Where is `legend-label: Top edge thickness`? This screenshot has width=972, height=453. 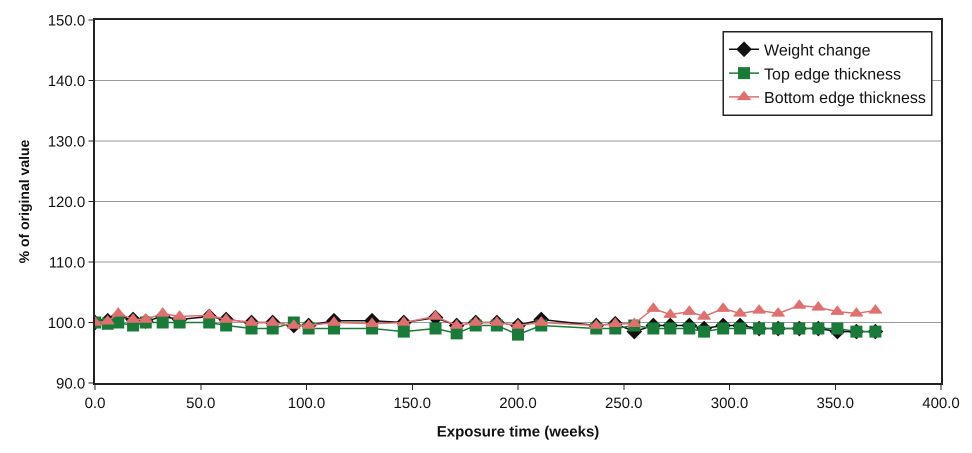
legend-label: Top edge thickness is located at coordinates (833, 75).